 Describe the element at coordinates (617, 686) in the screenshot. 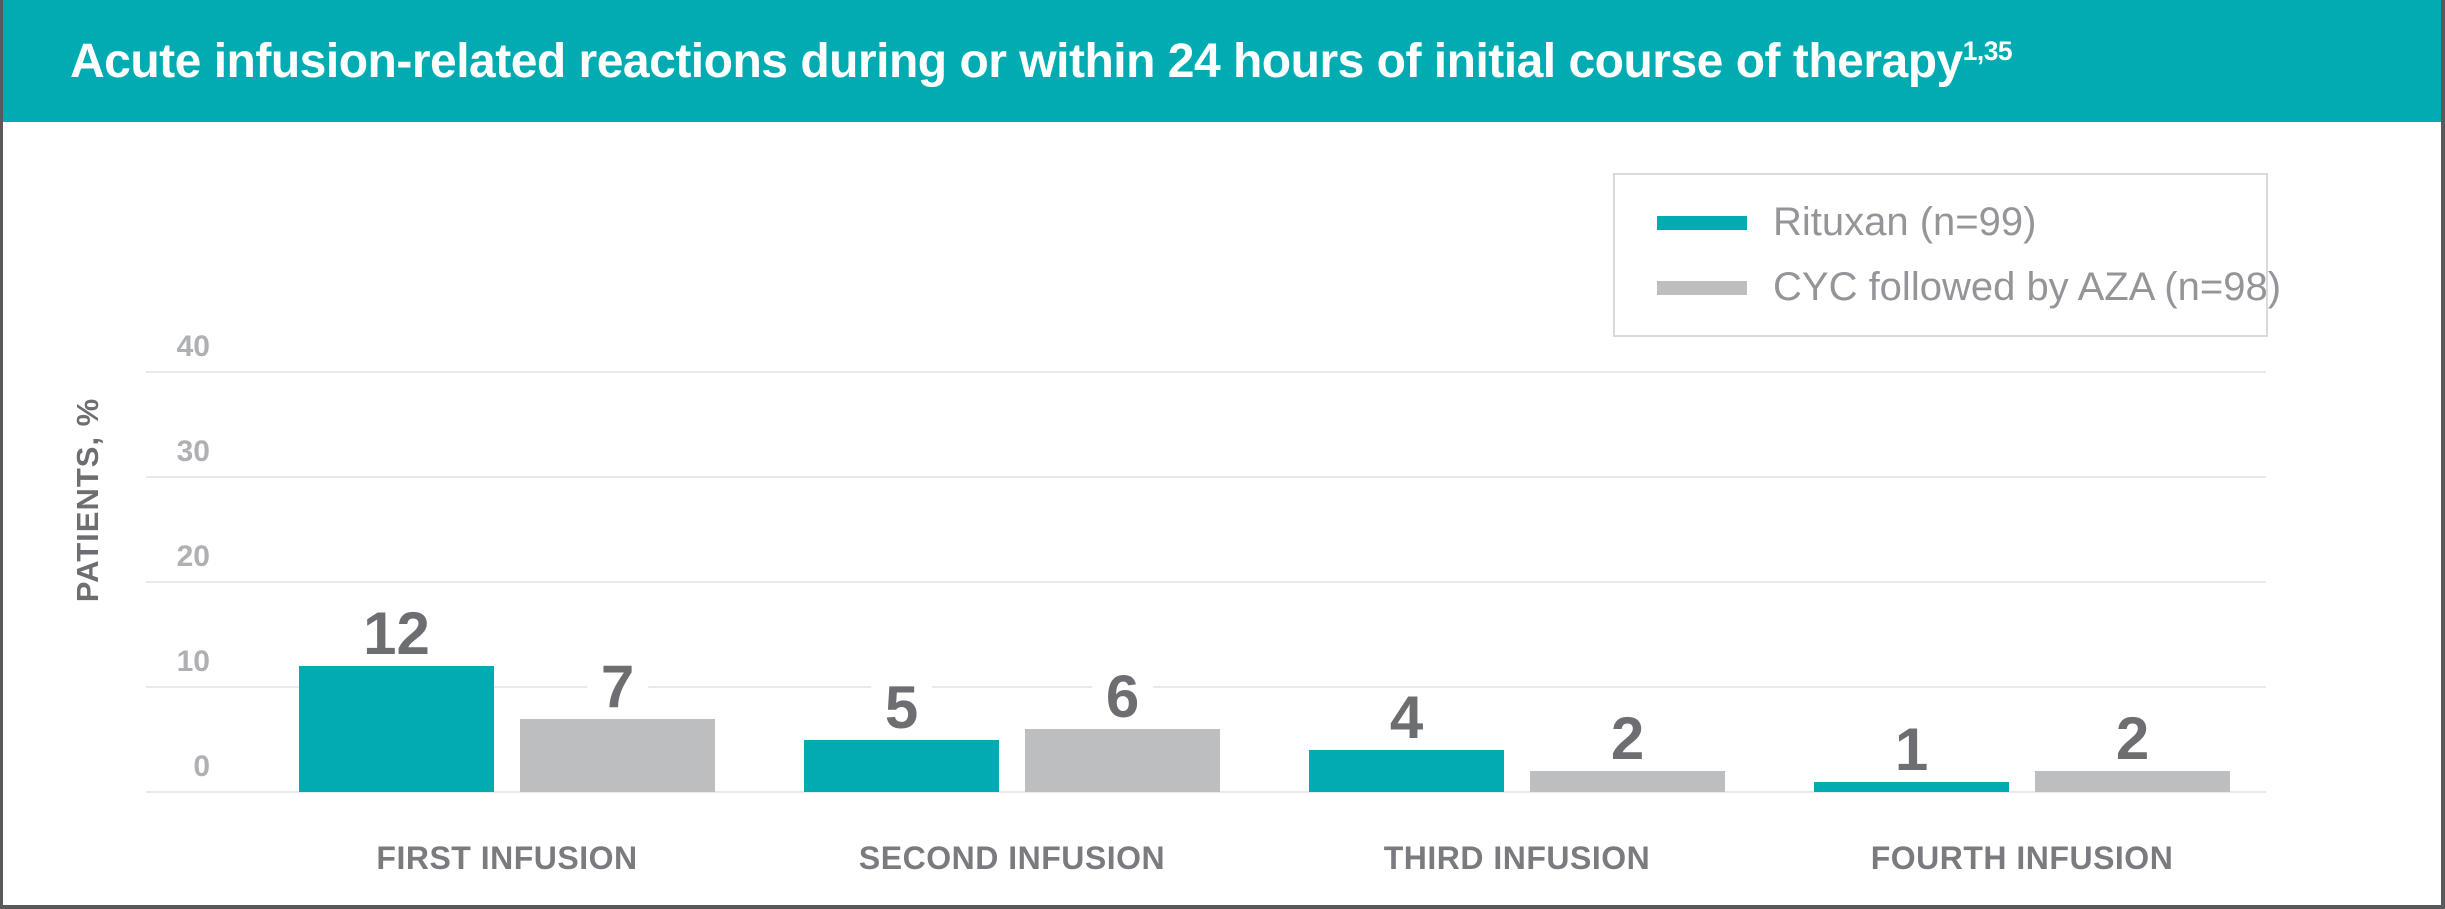

I see `bar-value-label: 7` at that location.